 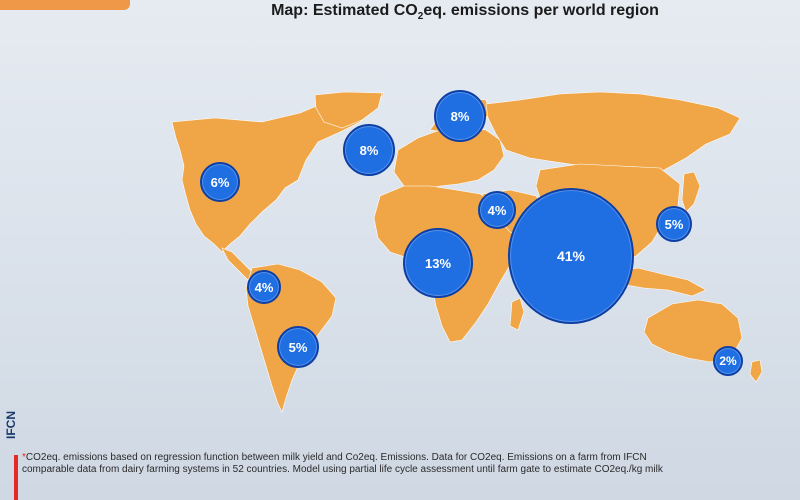 I want to click on bubble-east-asia: 5%, so click(x=674, y=224).